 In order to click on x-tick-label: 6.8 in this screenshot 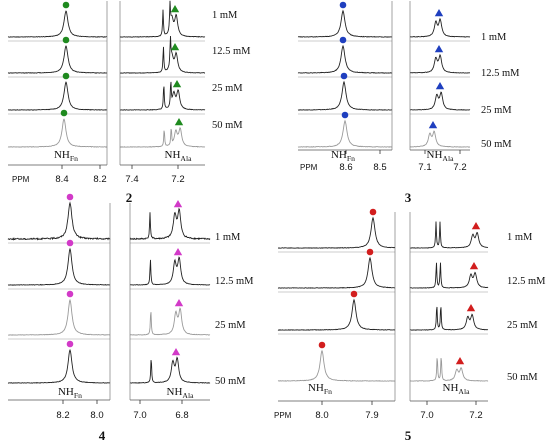, I will do `click(181, 415)`.